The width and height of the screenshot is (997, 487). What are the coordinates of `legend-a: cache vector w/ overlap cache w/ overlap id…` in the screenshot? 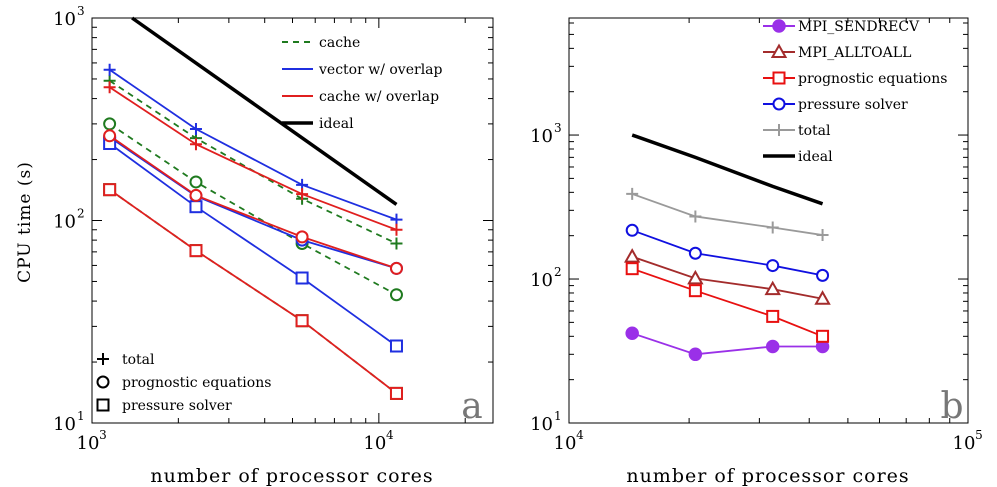 It's located at (362, 83).